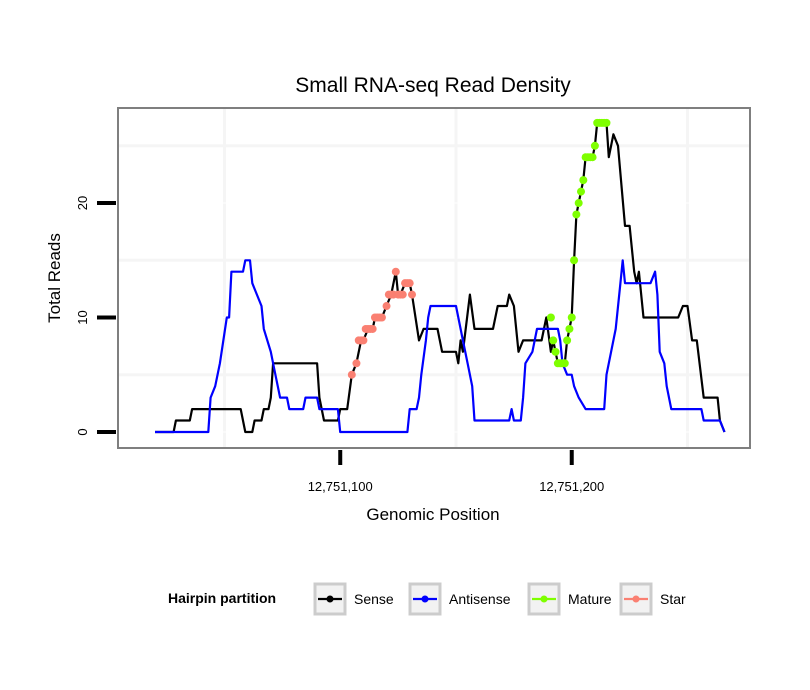 Image resolution: width=810 pixels, height=690 pixels. What do you see at coordinates (480, 599) in the screenshot?
I see `legend-label-antisense: Antisense` at bounding box center [480, 599].